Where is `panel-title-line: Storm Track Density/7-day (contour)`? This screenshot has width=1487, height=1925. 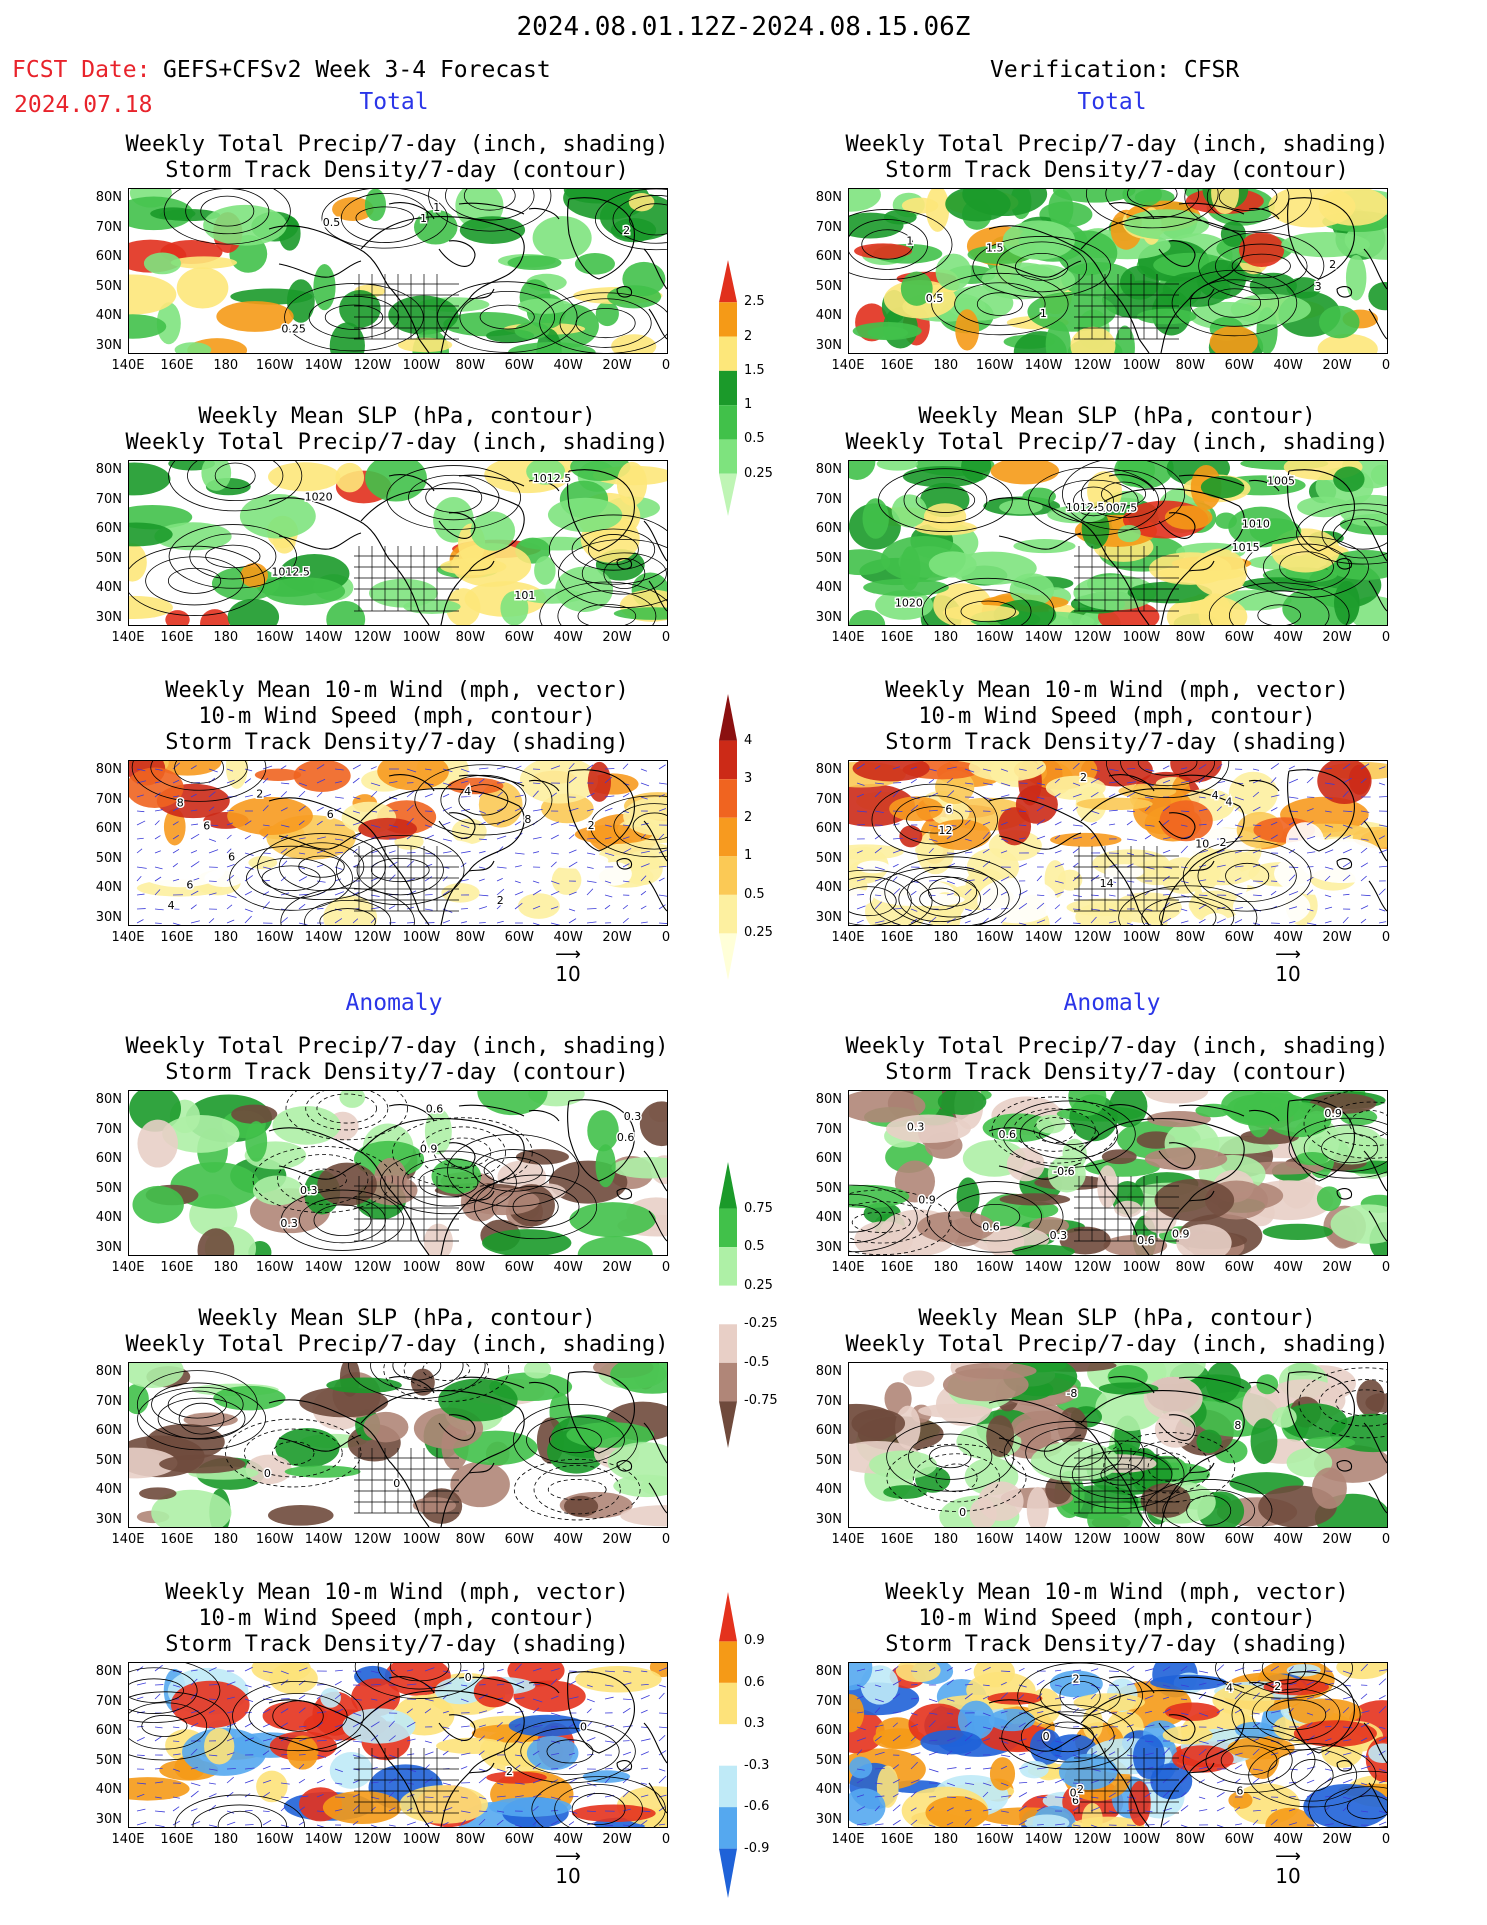
panel-title-line: Storm Track Density/7-day (contour) is located at coordinates (397, 1072).